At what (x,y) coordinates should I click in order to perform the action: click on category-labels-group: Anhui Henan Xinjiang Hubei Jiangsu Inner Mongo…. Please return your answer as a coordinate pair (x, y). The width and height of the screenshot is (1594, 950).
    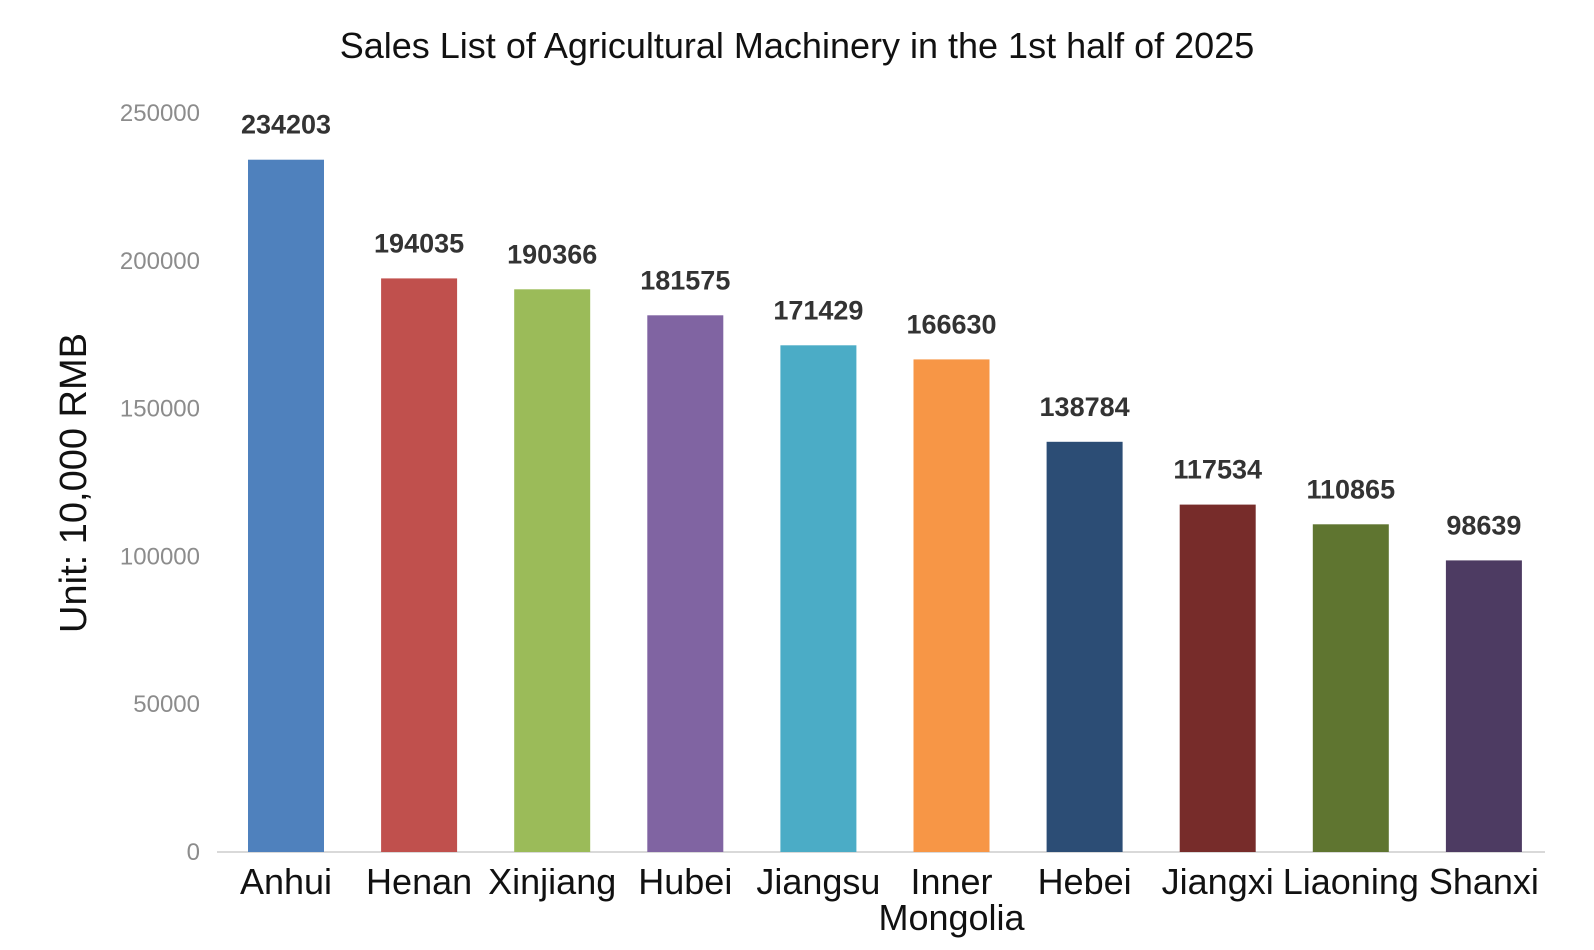
    Looking at the image, I should click on (889, 899).